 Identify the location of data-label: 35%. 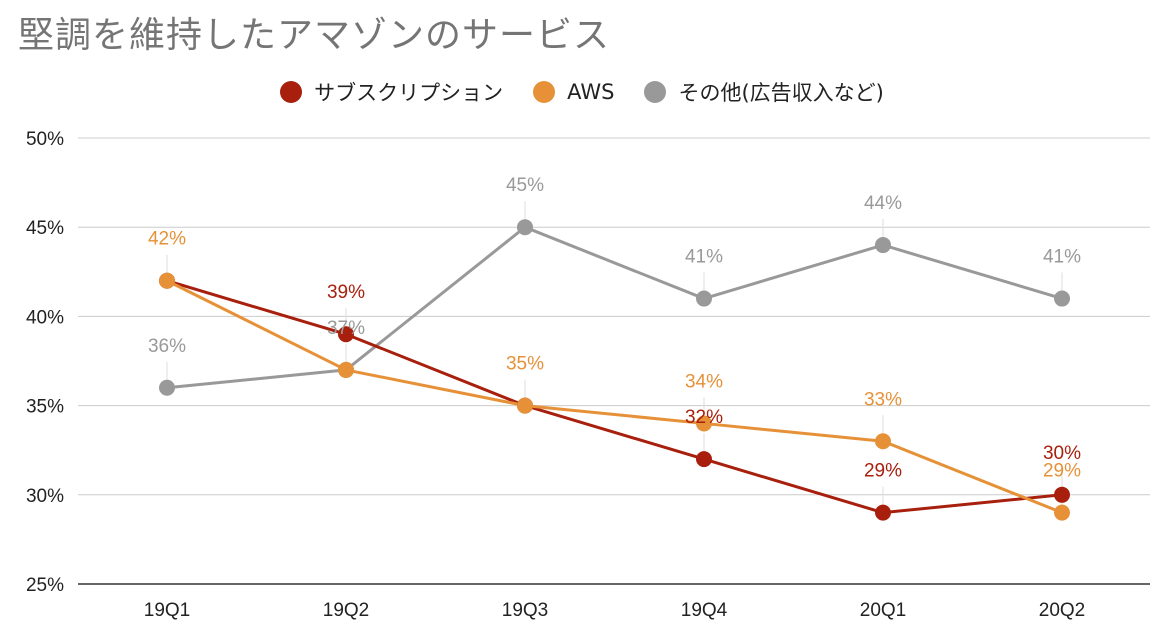
(525, 364).